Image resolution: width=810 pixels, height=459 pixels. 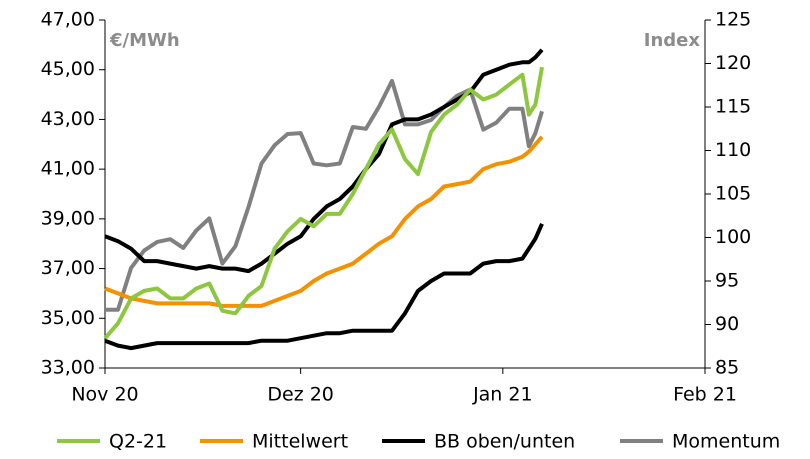 What do you see at coordinates (726, 442) in the screenshot?
I see `legend-label: Momentum` at bounding box center [726, 442].